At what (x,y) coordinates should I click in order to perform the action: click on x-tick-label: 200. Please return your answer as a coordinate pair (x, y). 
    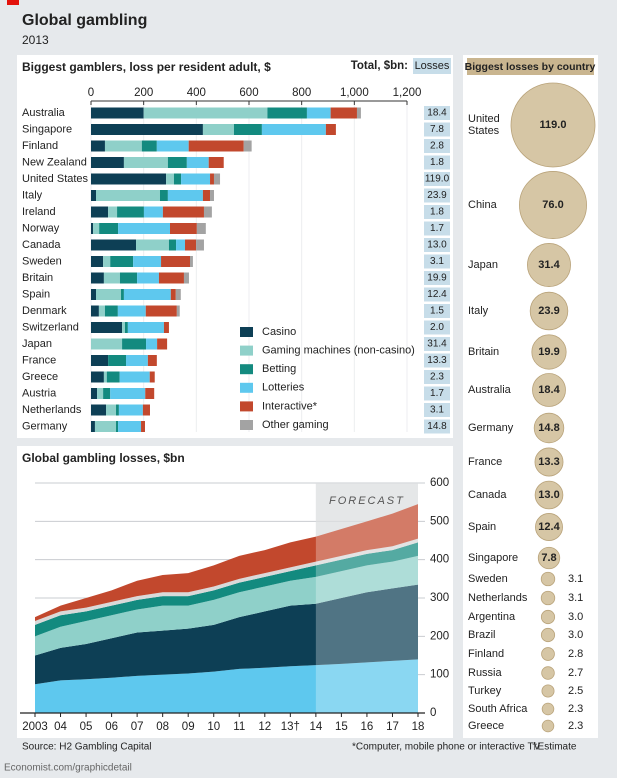
    Looking at the image, I should click on (143, 93).